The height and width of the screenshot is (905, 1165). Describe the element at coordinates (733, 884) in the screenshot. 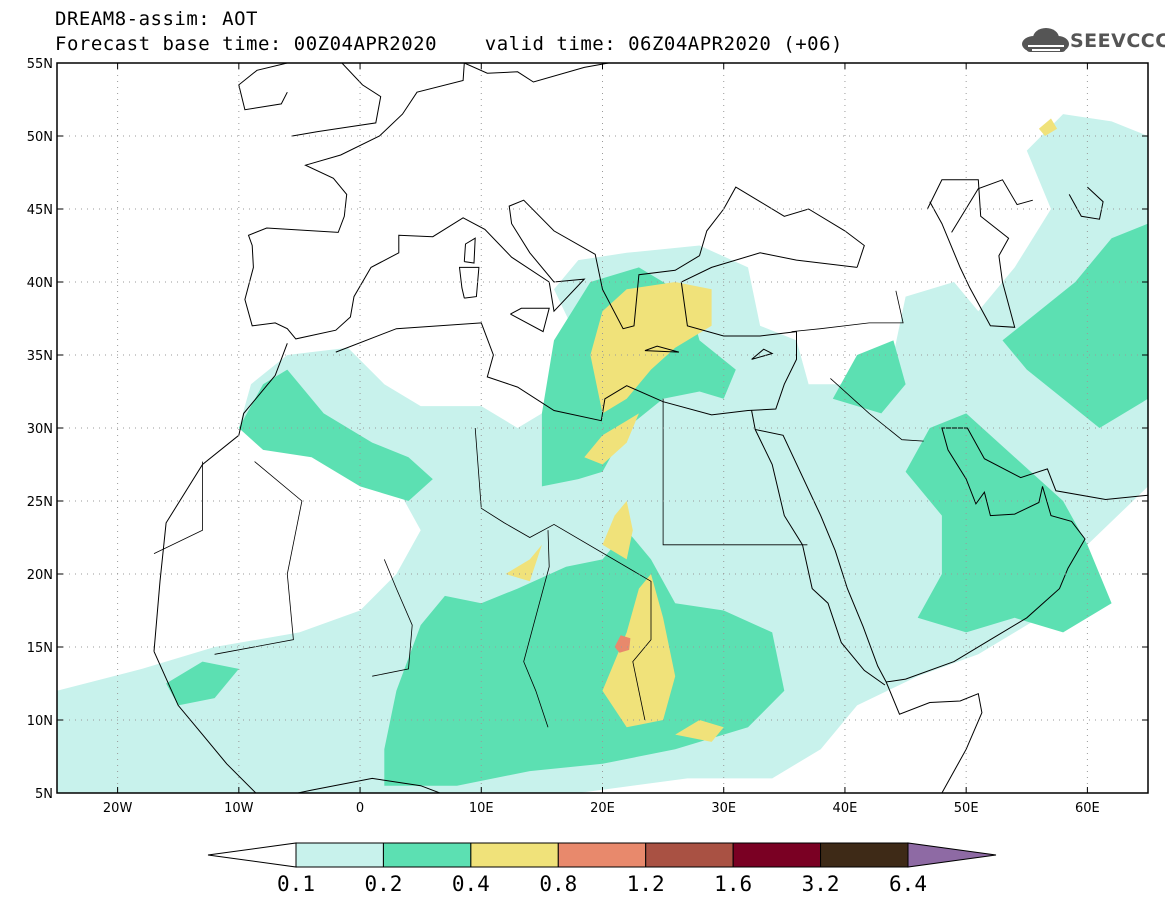

I see `colorbar-label: 1.6` at that location.